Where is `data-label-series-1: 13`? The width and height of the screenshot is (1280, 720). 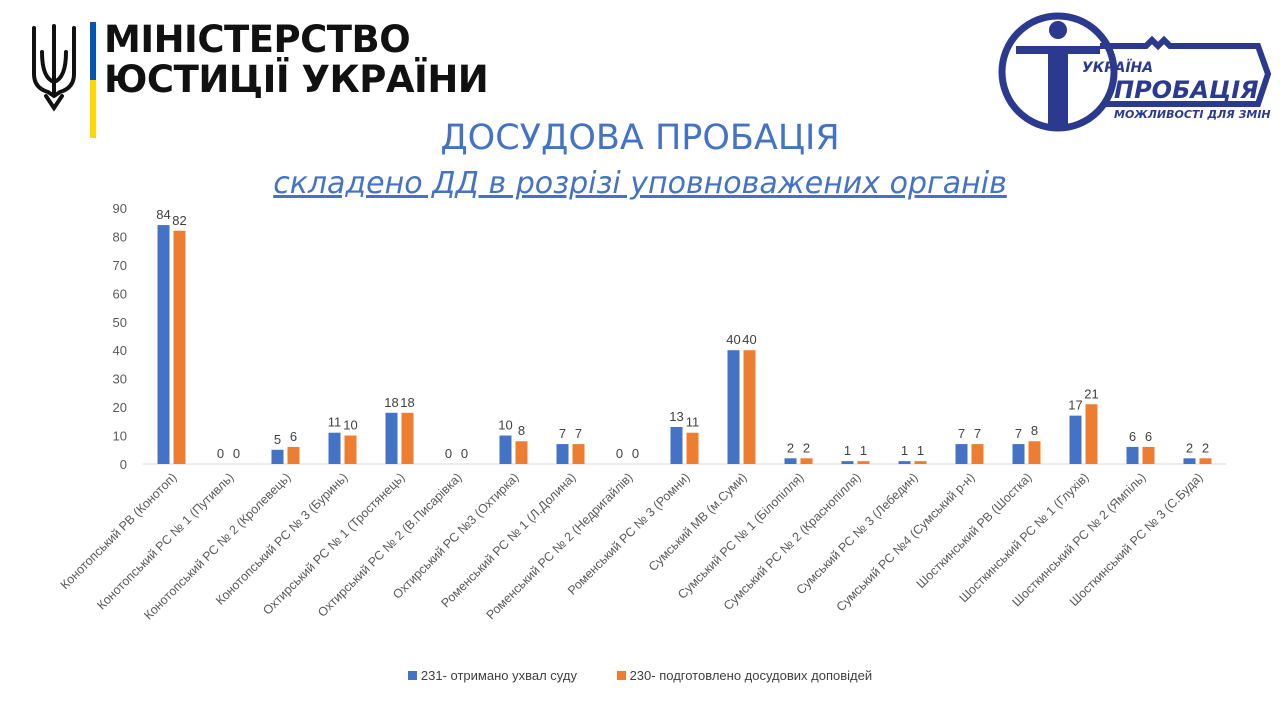
data-label-series-1: 13 is located at coordinates (676, 416).